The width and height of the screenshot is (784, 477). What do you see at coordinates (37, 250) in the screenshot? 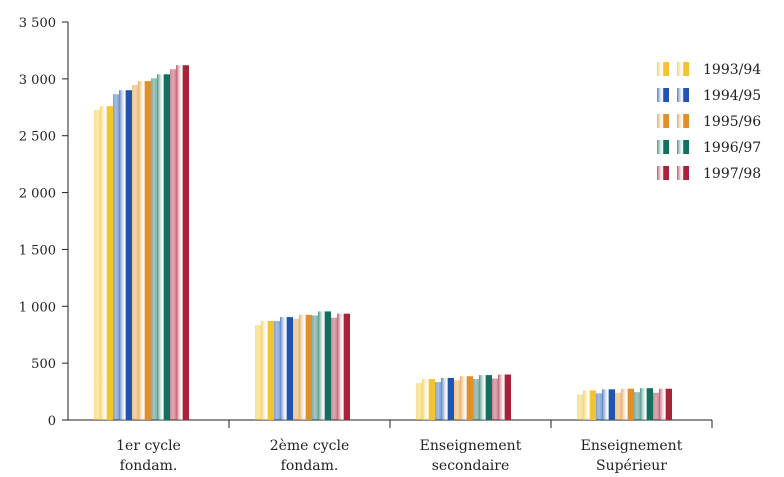
I see `y-tick-label: 1 500` at bounding box center [37, 250].